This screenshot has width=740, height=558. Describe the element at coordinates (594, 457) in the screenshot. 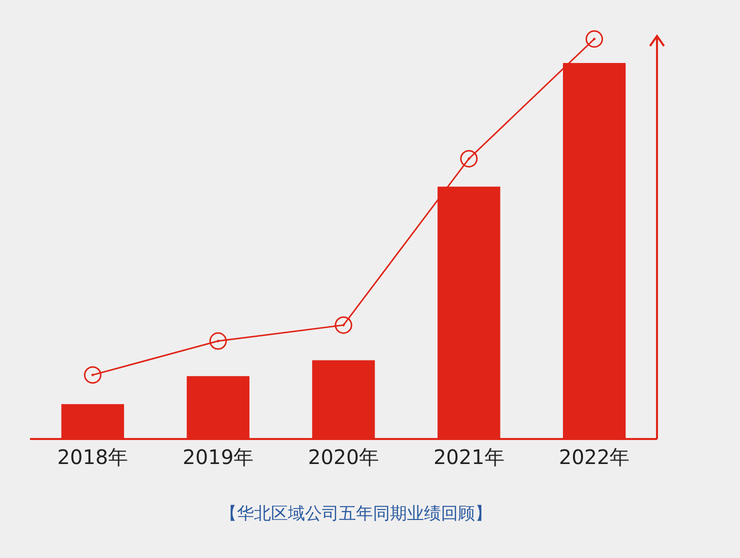

I see `x-tick-label: 2022年` at that location.